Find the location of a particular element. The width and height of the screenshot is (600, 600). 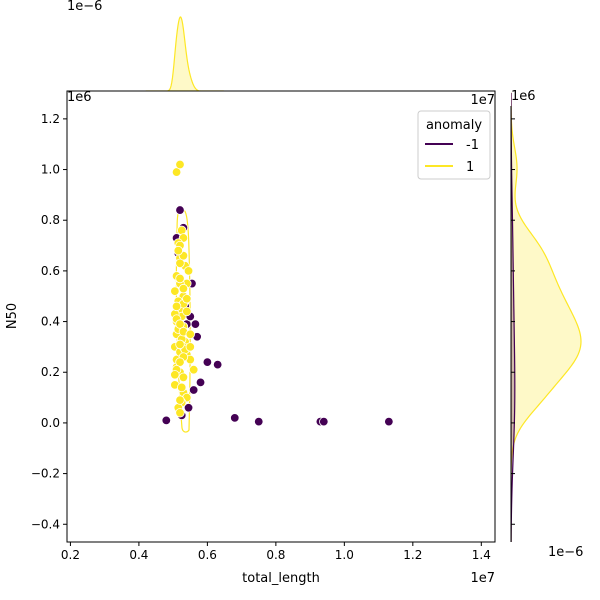

x-axis-offset-text: 1e7 is located at coordinates (482, 578).